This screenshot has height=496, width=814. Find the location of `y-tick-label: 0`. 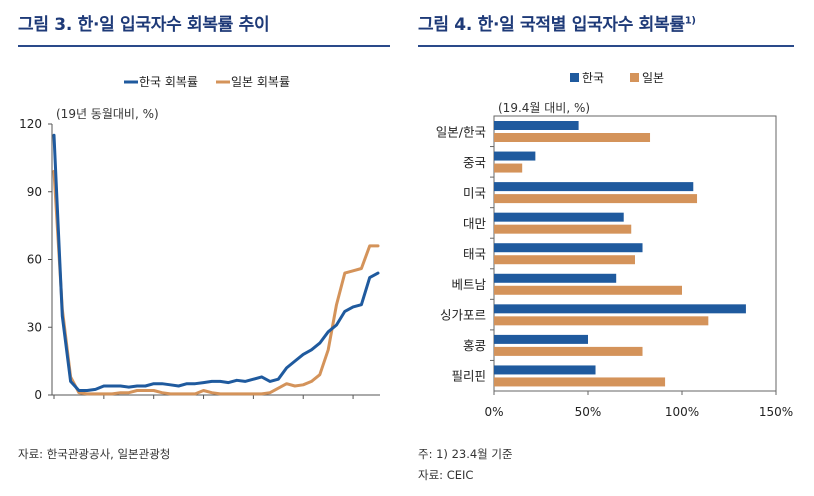

y-tick-label: 0 is located at coordinates (38, 394).